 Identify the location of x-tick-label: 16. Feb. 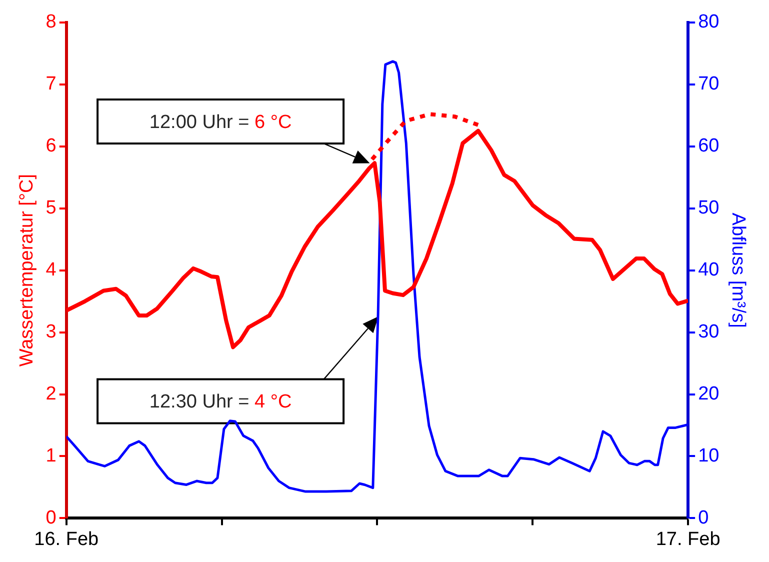
(66, 539).